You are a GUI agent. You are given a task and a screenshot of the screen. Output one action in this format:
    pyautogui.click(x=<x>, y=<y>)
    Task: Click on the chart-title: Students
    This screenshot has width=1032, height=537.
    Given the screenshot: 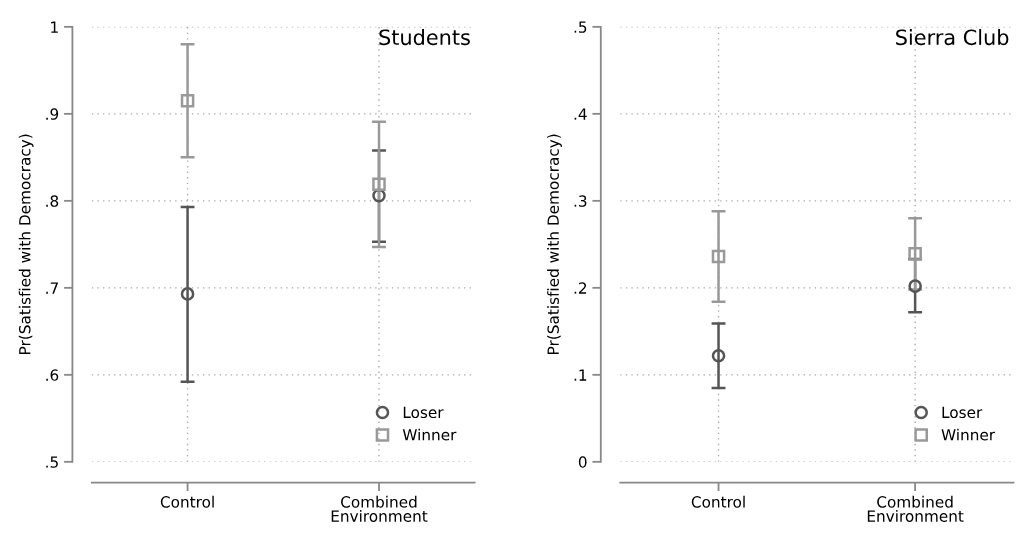 What is the action you would take?
    pyautogui.click(x=424, y=37)
    